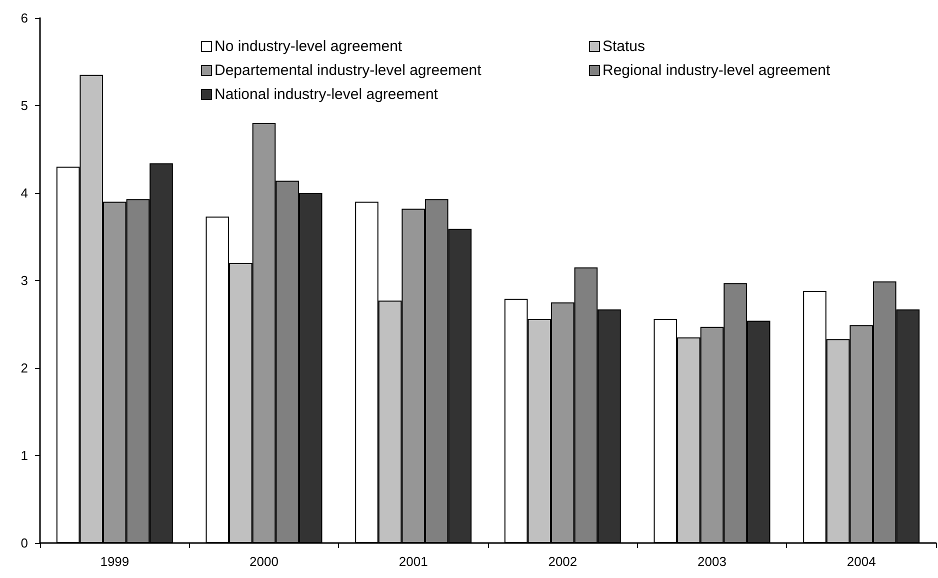 This screenshot has width=938, height=578. Describe the element at coordinates (264, 561) in the screenshot. I see `x-tick-label: 2000` at that location.